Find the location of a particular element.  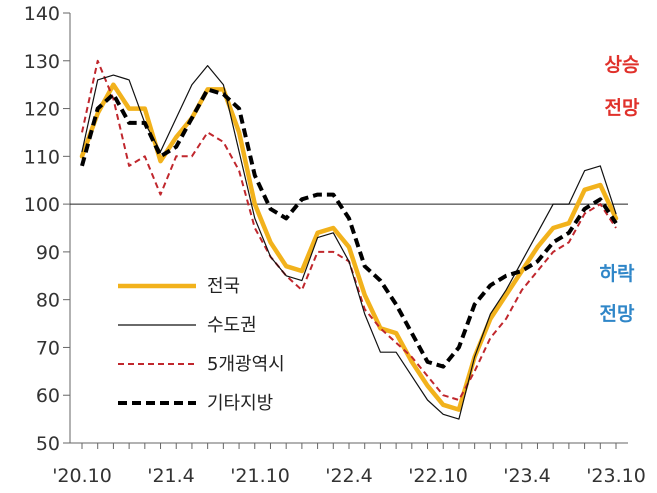

y-tick-label: 120 is located at coordinates (42, 110).